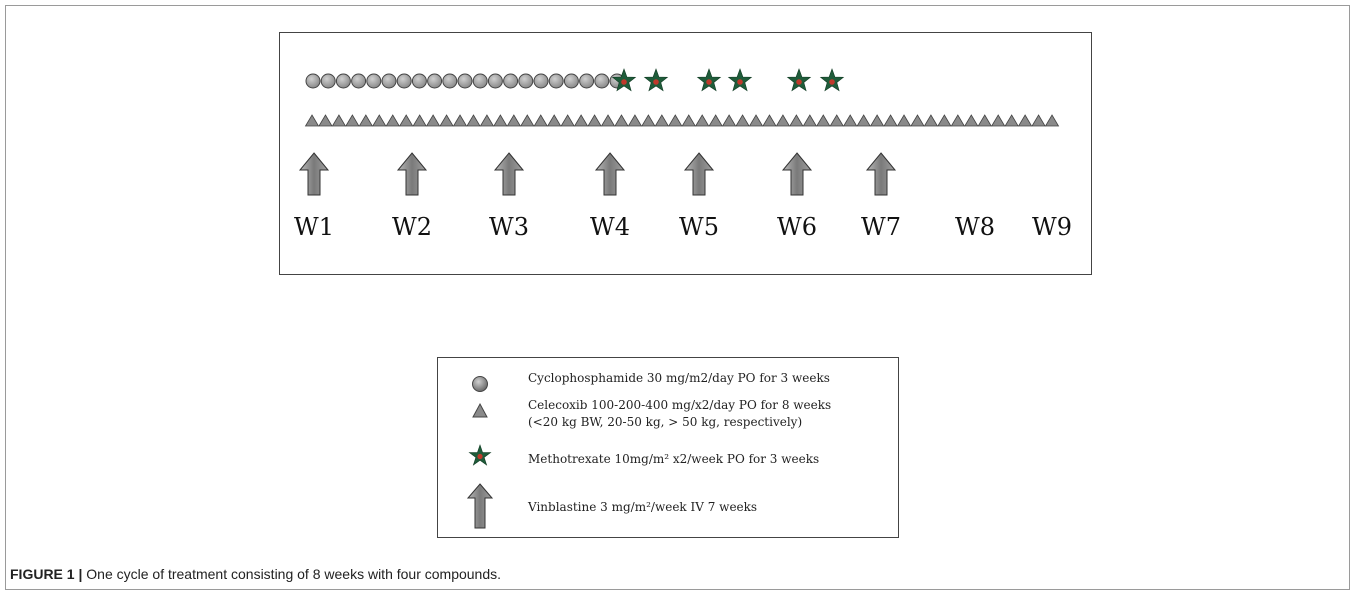 The image size is (1357, 596). I want to click on gray-arrow-icon, so click(480, 506).